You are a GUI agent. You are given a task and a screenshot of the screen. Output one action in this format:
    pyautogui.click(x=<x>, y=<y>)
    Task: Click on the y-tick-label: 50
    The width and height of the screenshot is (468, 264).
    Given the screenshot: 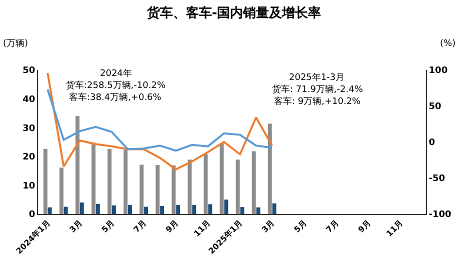 What is the action you would take?
    pyautogui.click(x=29, y=71)
    